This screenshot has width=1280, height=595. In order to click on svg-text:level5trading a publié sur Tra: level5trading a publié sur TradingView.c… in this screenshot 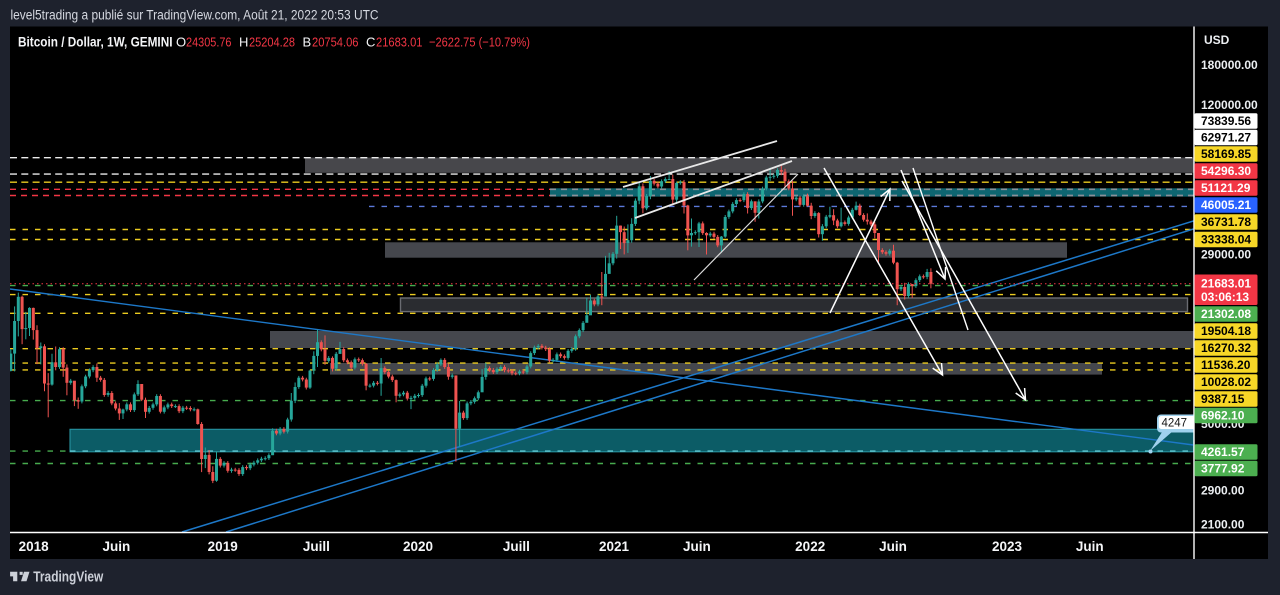, I will do `click(195, 14)`.